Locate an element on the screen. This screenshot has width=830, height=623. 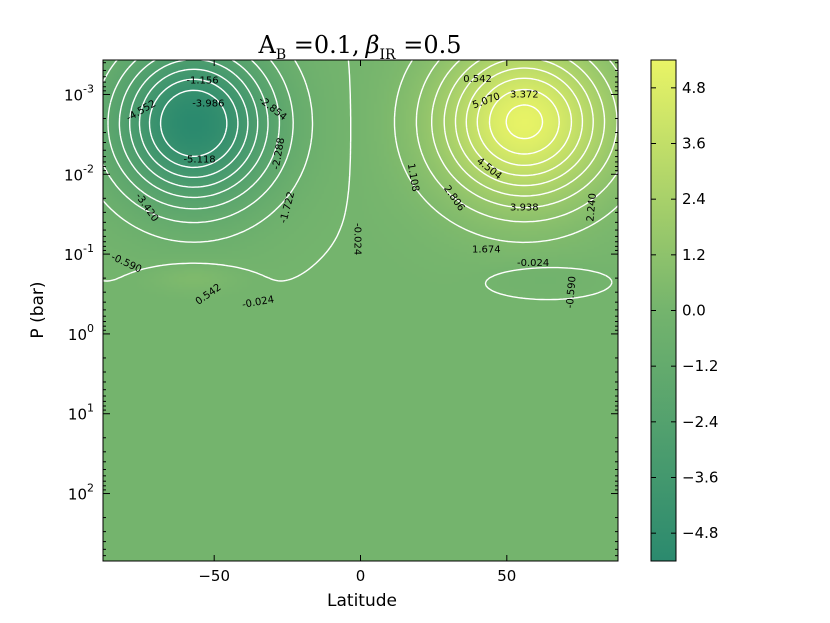
colorbar: 4.8 3.6 2.4 1.2 0.0 −1.2 −2.4 −3.6 −4.8 is located at coordinates (684, 310).